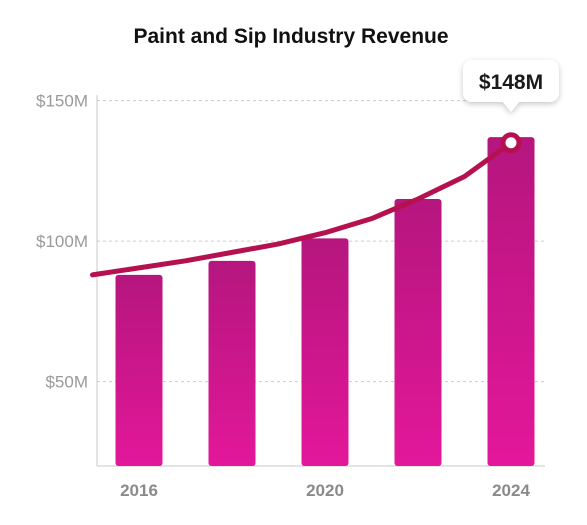 The image size is (587, 525). Describe the element at coordinates (511, 490) in the screenshot. I see `x-tick-label: 2024` at that location.